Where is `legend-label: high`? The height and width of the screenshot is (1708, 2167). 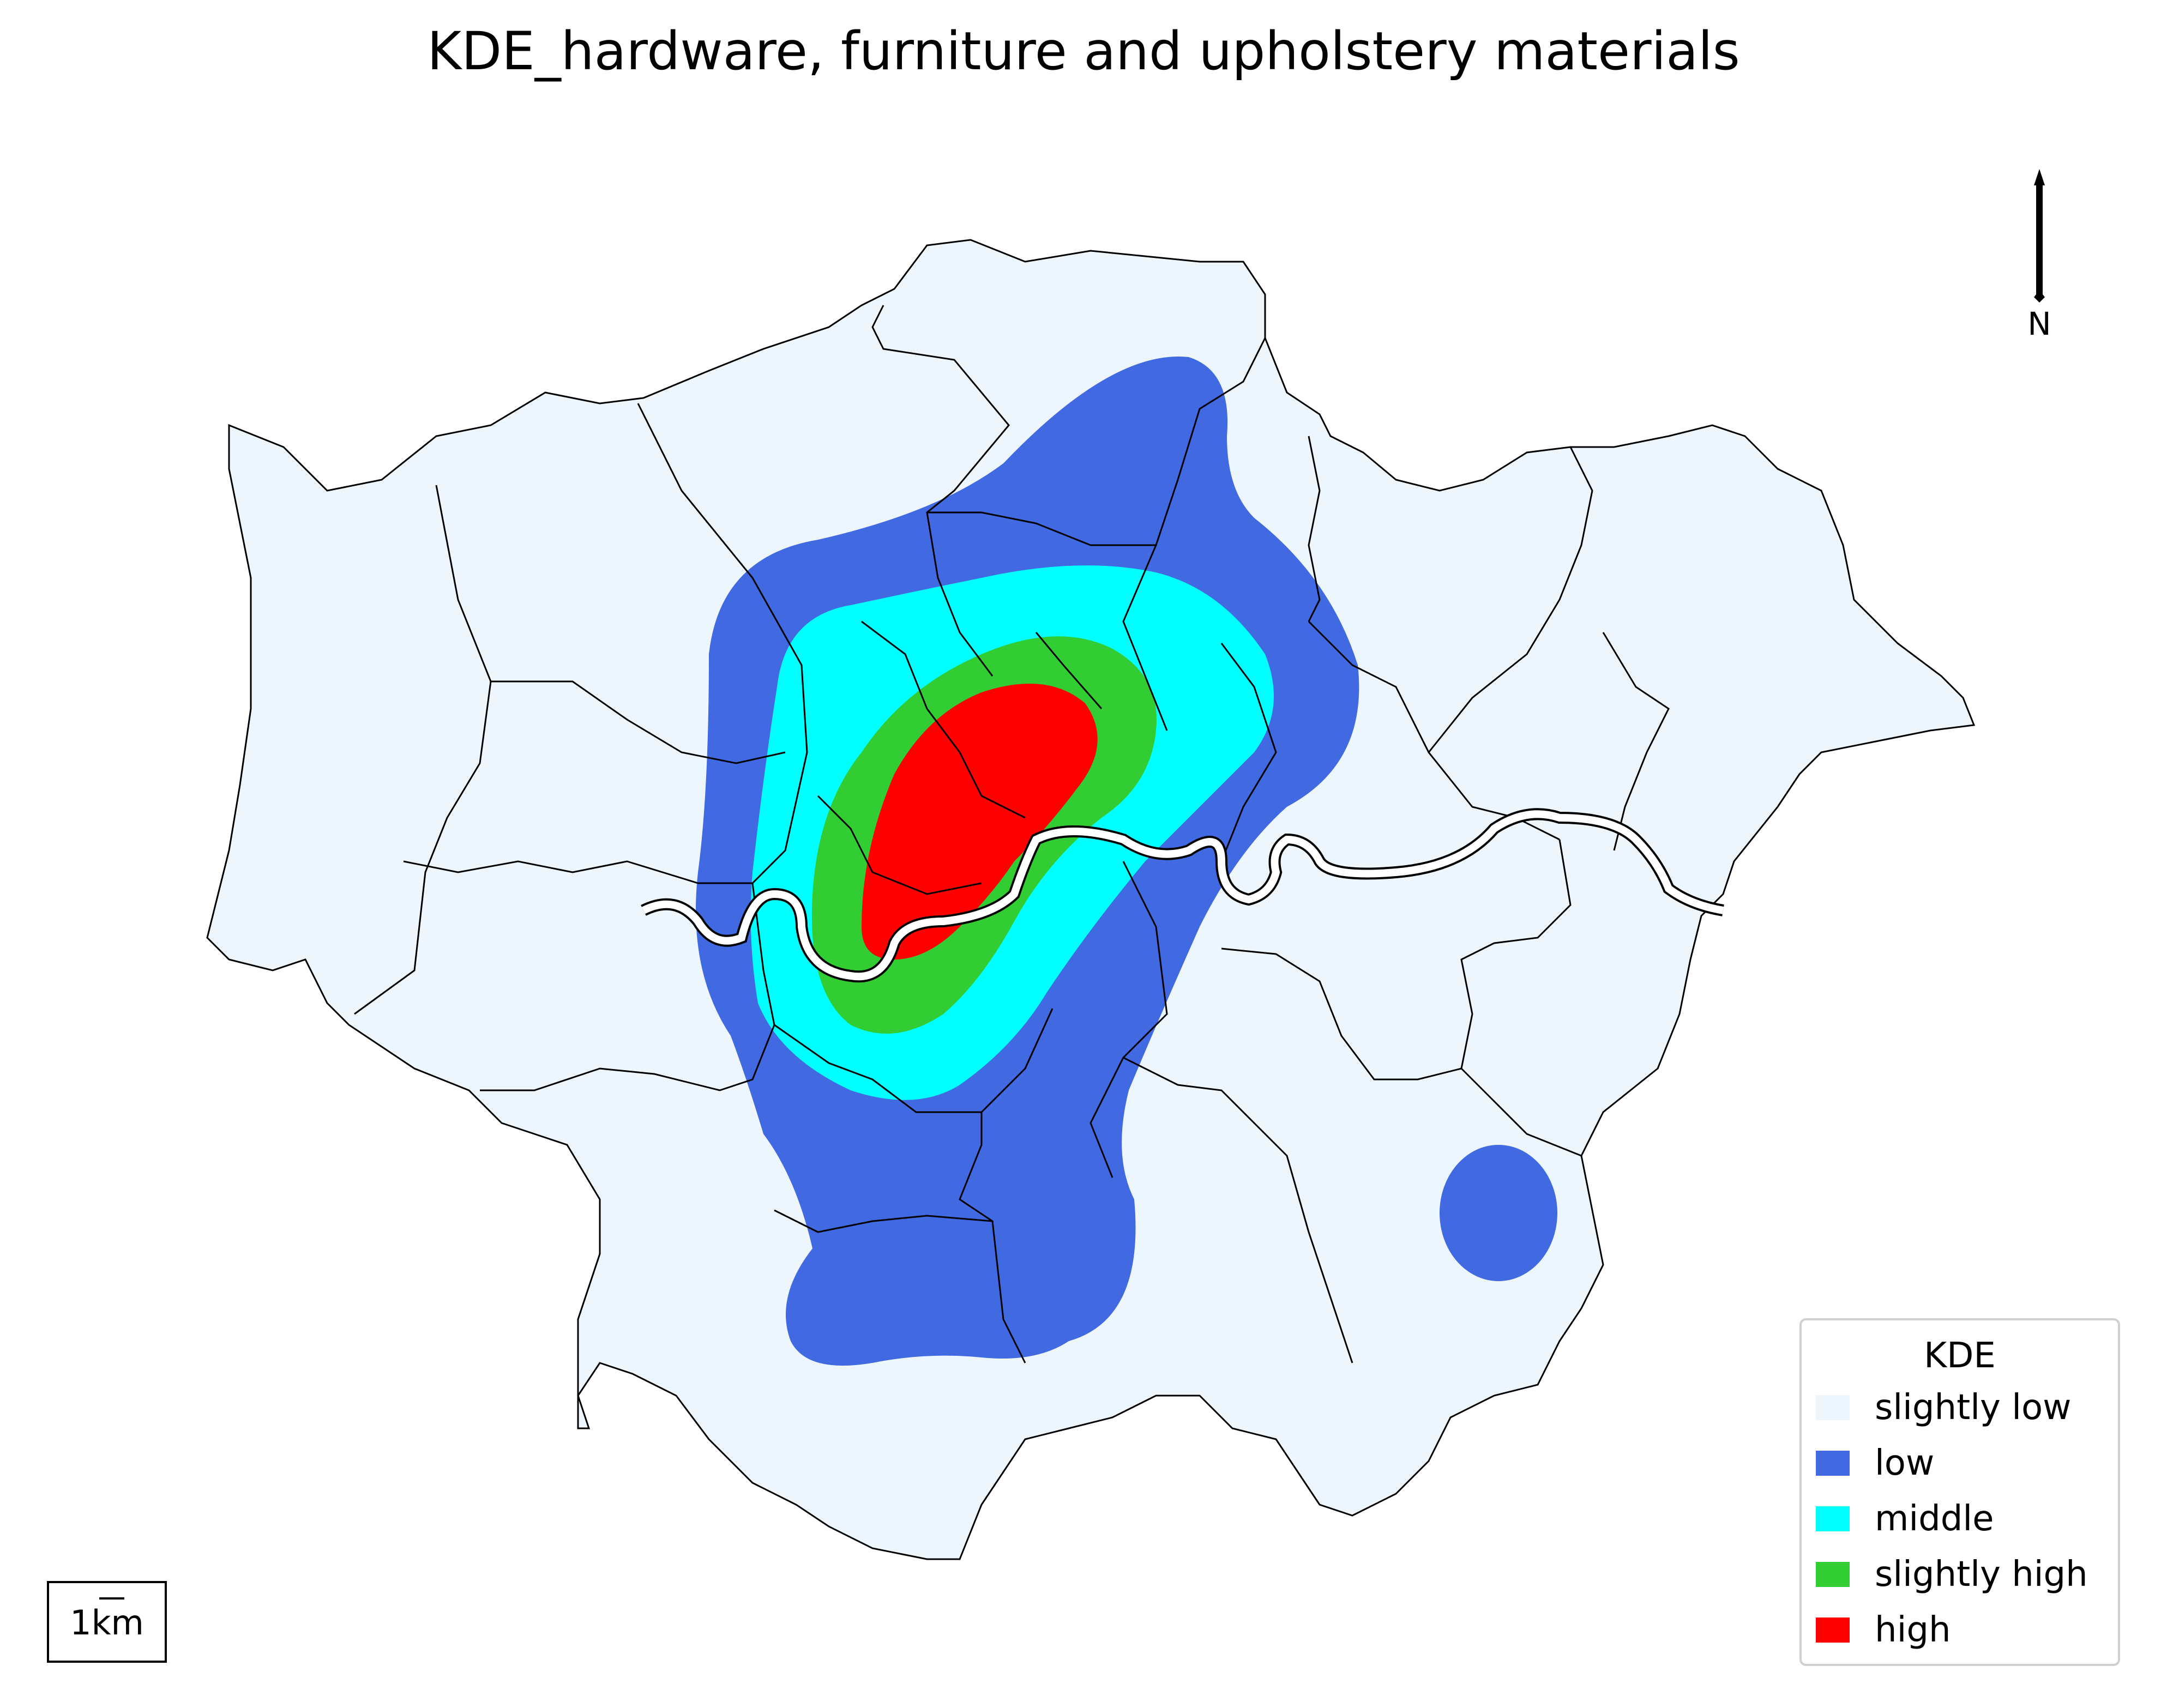
legend-label: high is located at coordinates (1913, 1630).